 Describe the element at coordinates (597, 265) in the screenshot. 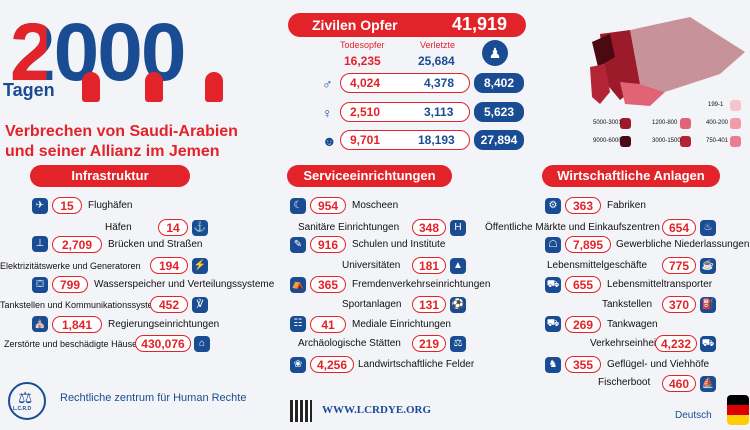

I see `item-label: Lebensmittelgeschäfte` at that location.